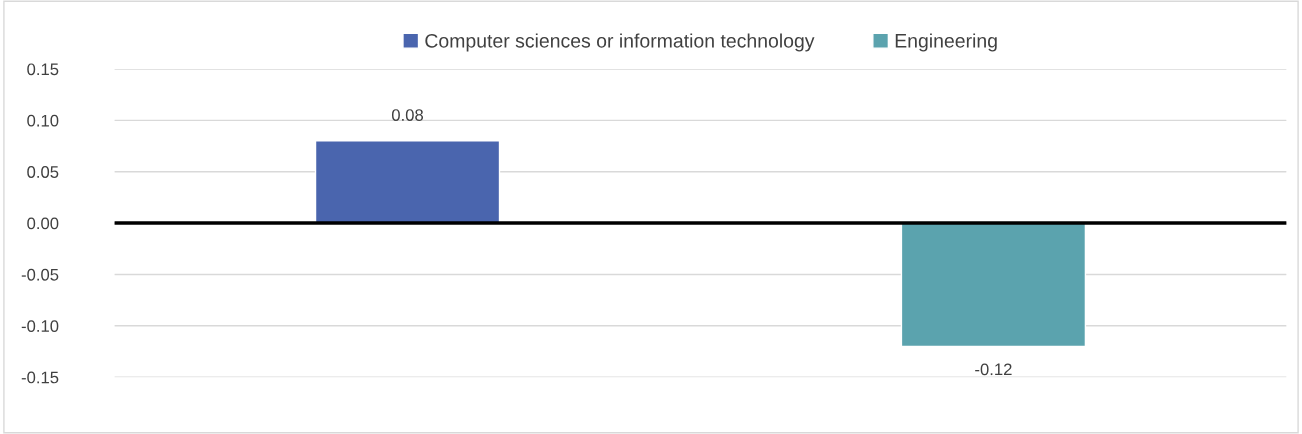 This screenshot has height=434, width=1302. I want to click on legend-label: Computer sciences or information technology, so click(620, 42).